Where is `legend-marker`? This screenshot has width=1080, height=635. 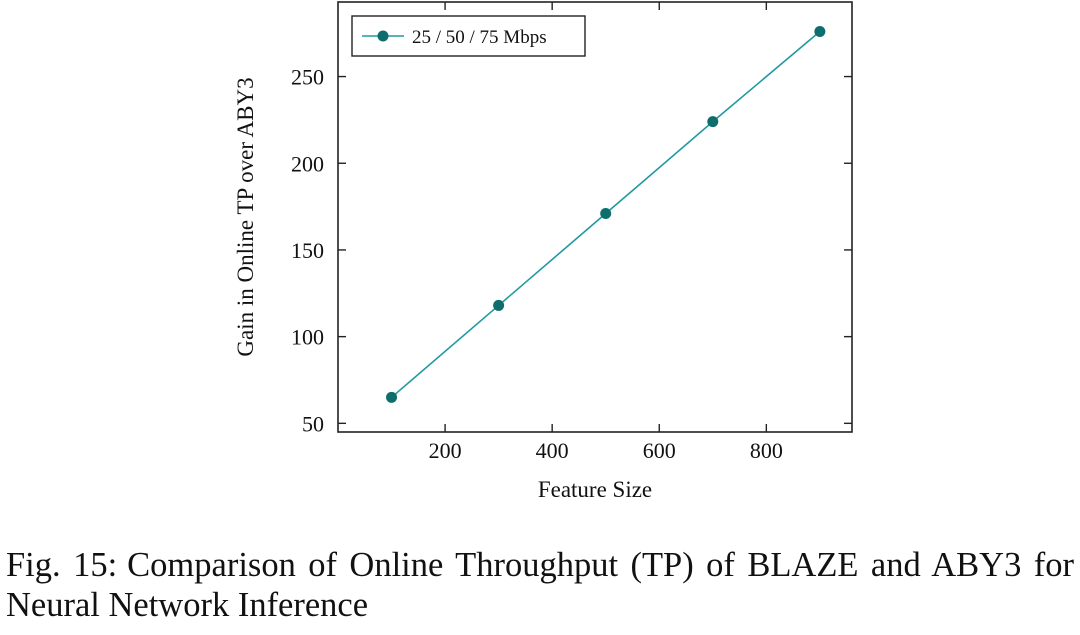
legend-marker is located at coordinates (383, 36).